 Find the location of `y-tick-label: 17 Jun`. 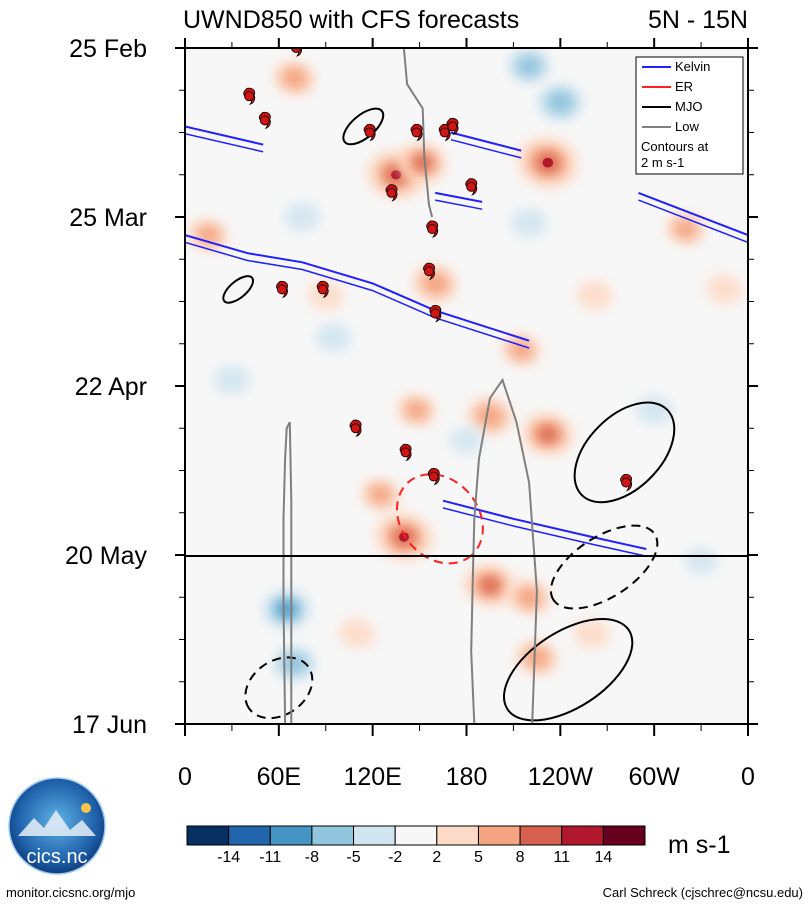

y-tick-label: 17 Jun is located at coordinates (109, 725).